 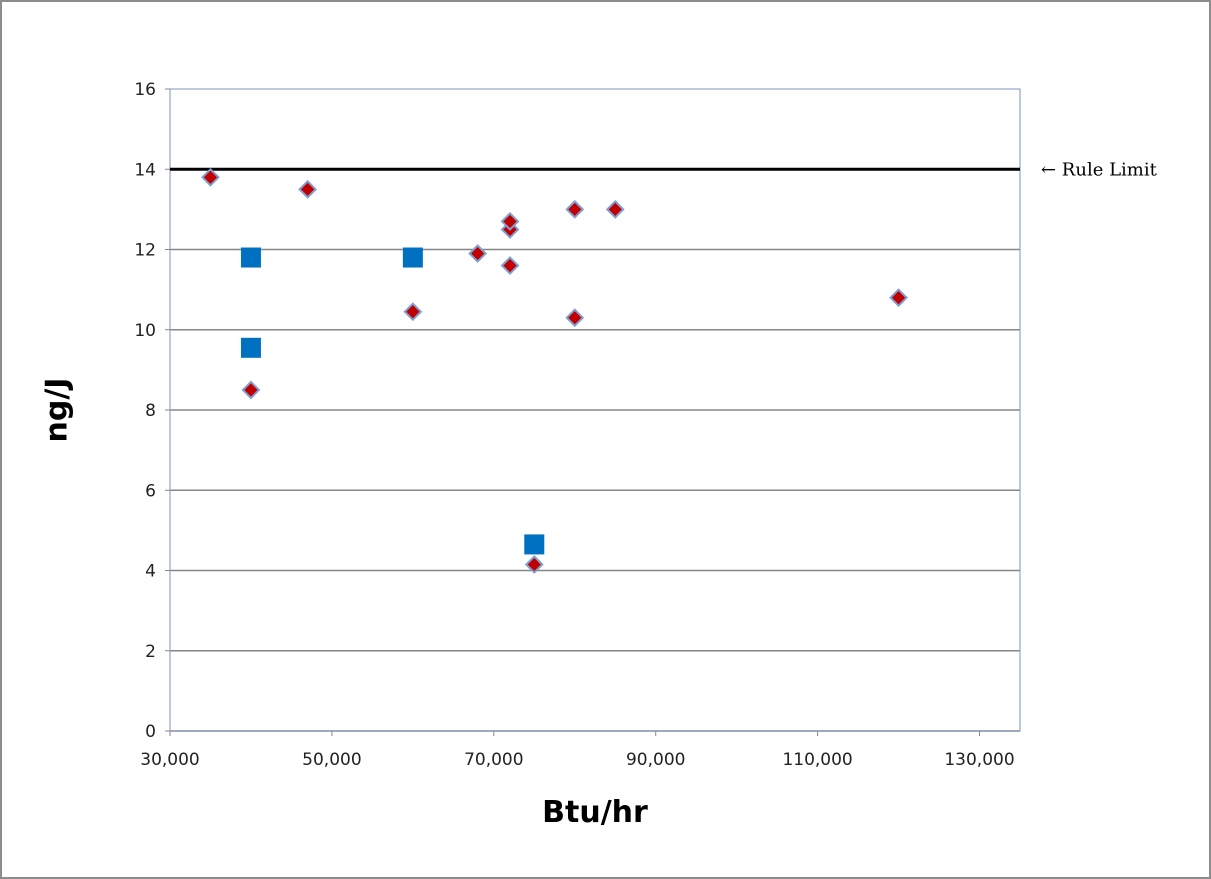 What do you see at coordinates (655, 760) in the screenshot?
I see `x-tick-label: 90,000` at bounding box center [655, 760].